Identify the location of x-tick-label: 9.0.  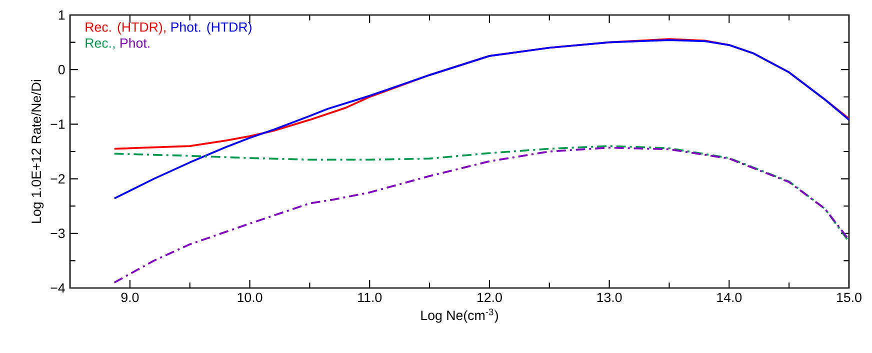
(130, 297).